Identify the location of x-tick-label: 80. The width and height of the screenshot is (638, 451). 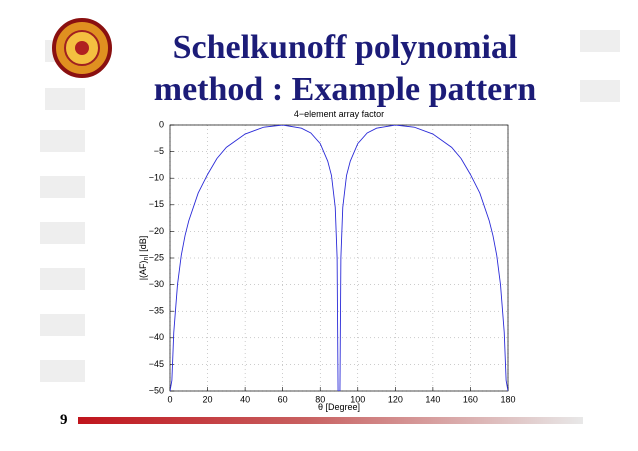
(320, 399).